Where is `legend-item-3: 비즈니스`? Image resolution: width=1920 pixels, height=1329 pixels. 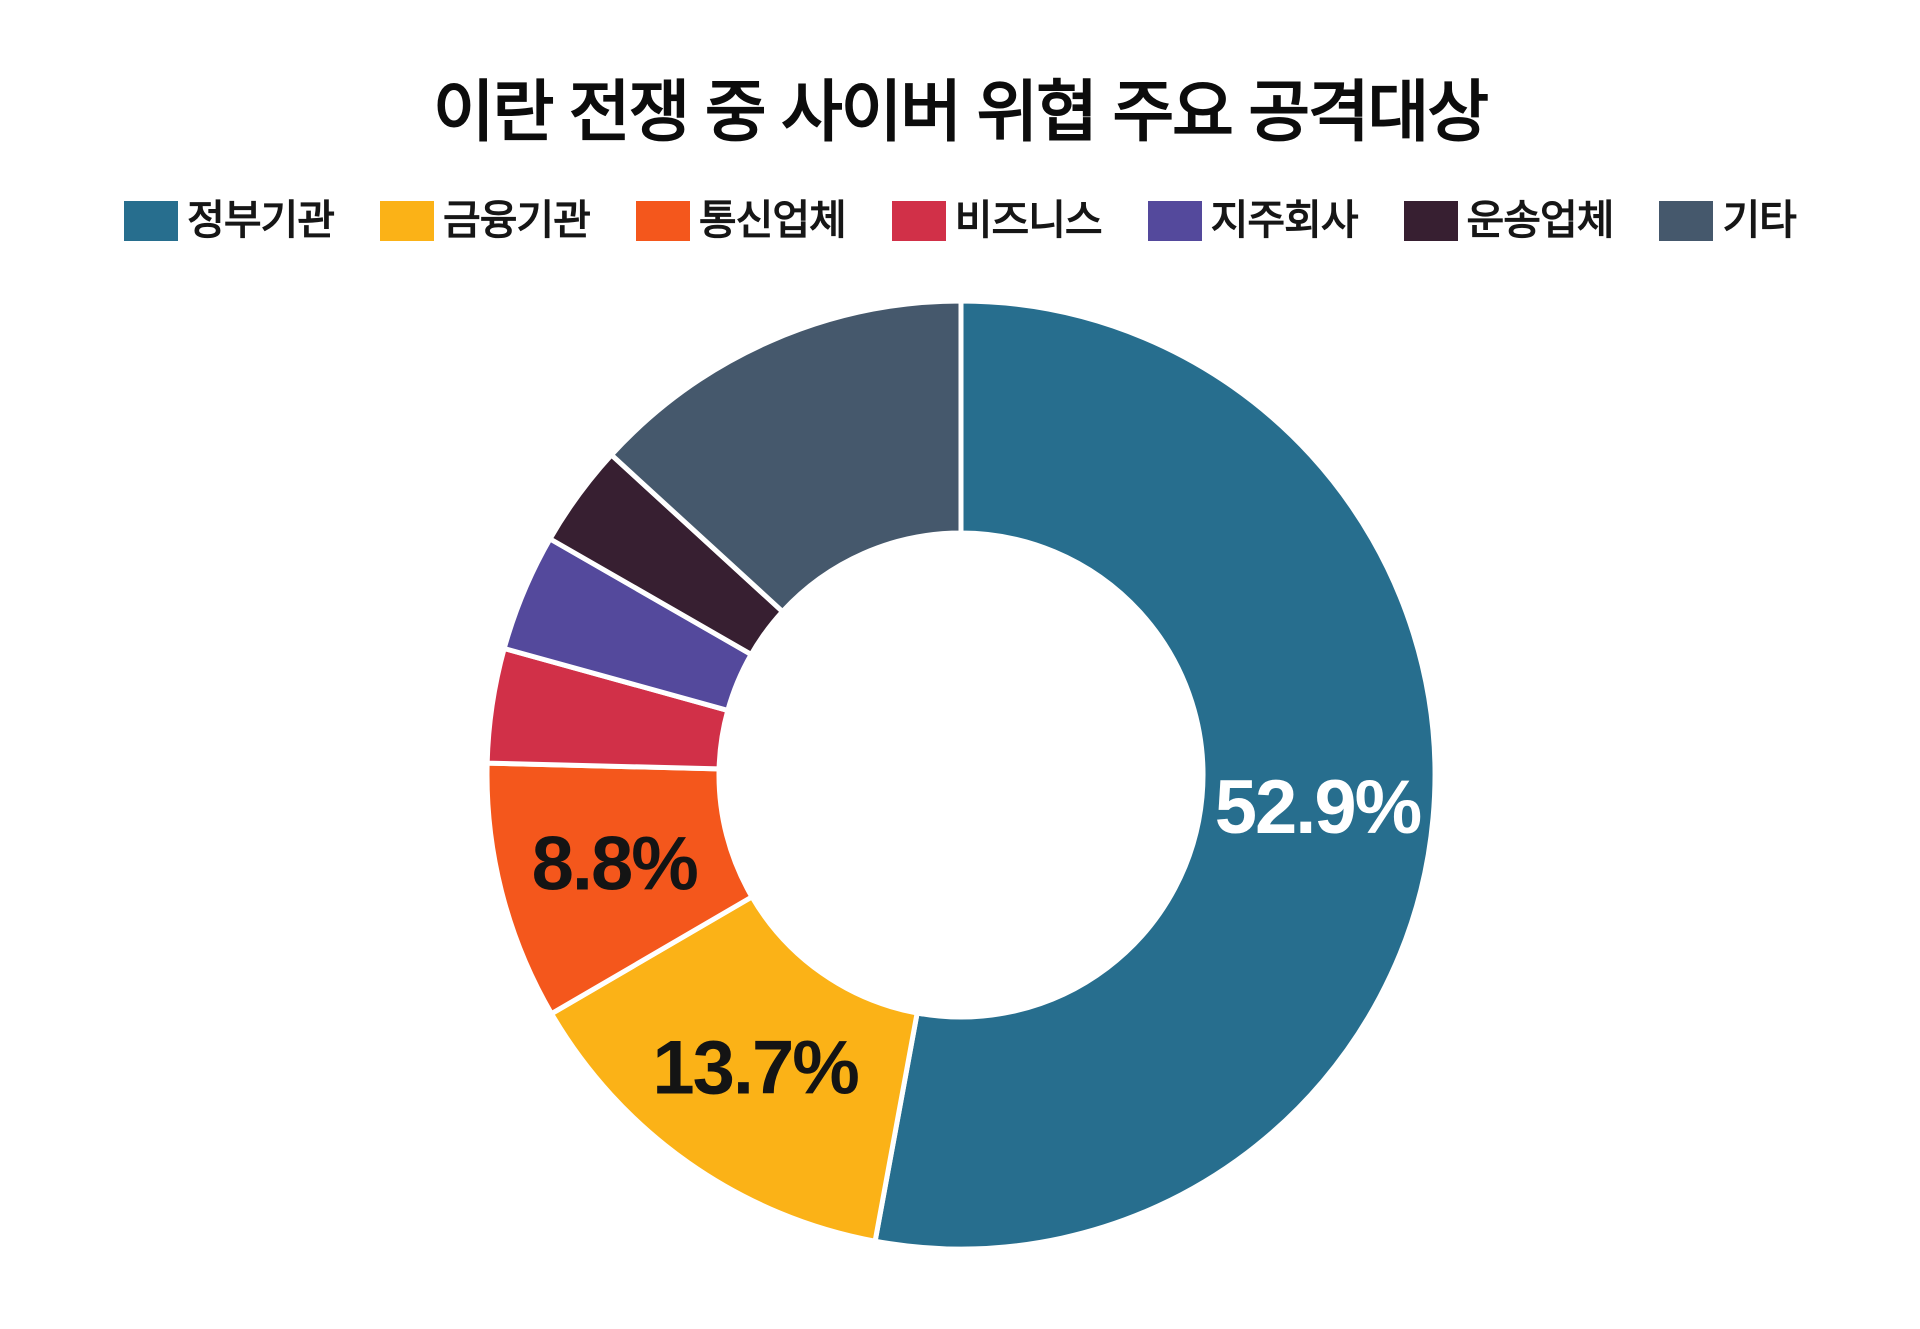 legend-item-3: 비즈니스 is located at coordinates (997, 220).